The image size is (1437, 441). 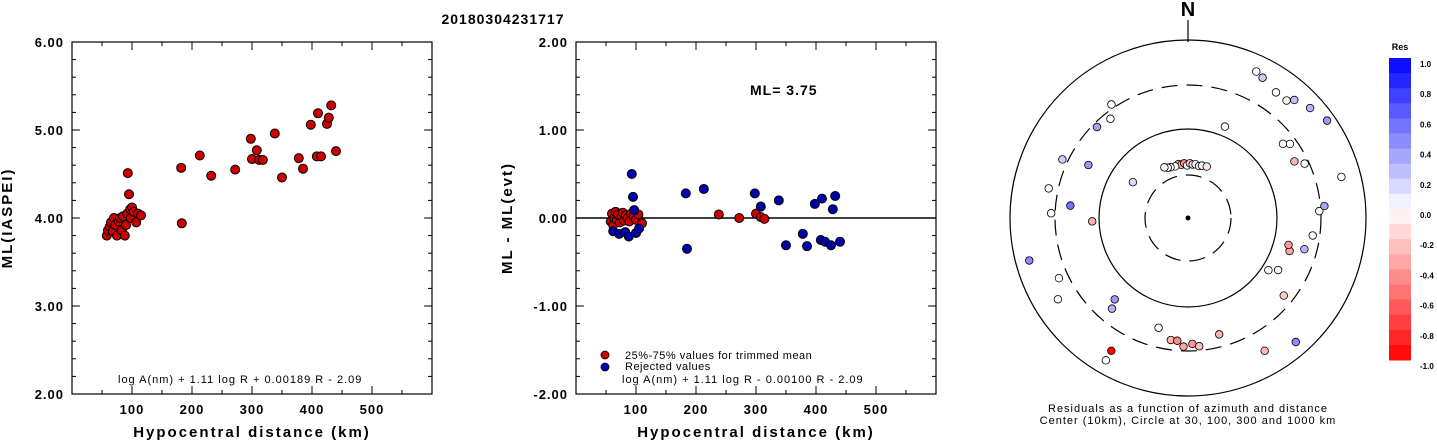 What do you see at coordinates (1427, 336) in the screenshot?
I see `colorbar-tick-label: -0.8` at bounding box center [1427, 336].